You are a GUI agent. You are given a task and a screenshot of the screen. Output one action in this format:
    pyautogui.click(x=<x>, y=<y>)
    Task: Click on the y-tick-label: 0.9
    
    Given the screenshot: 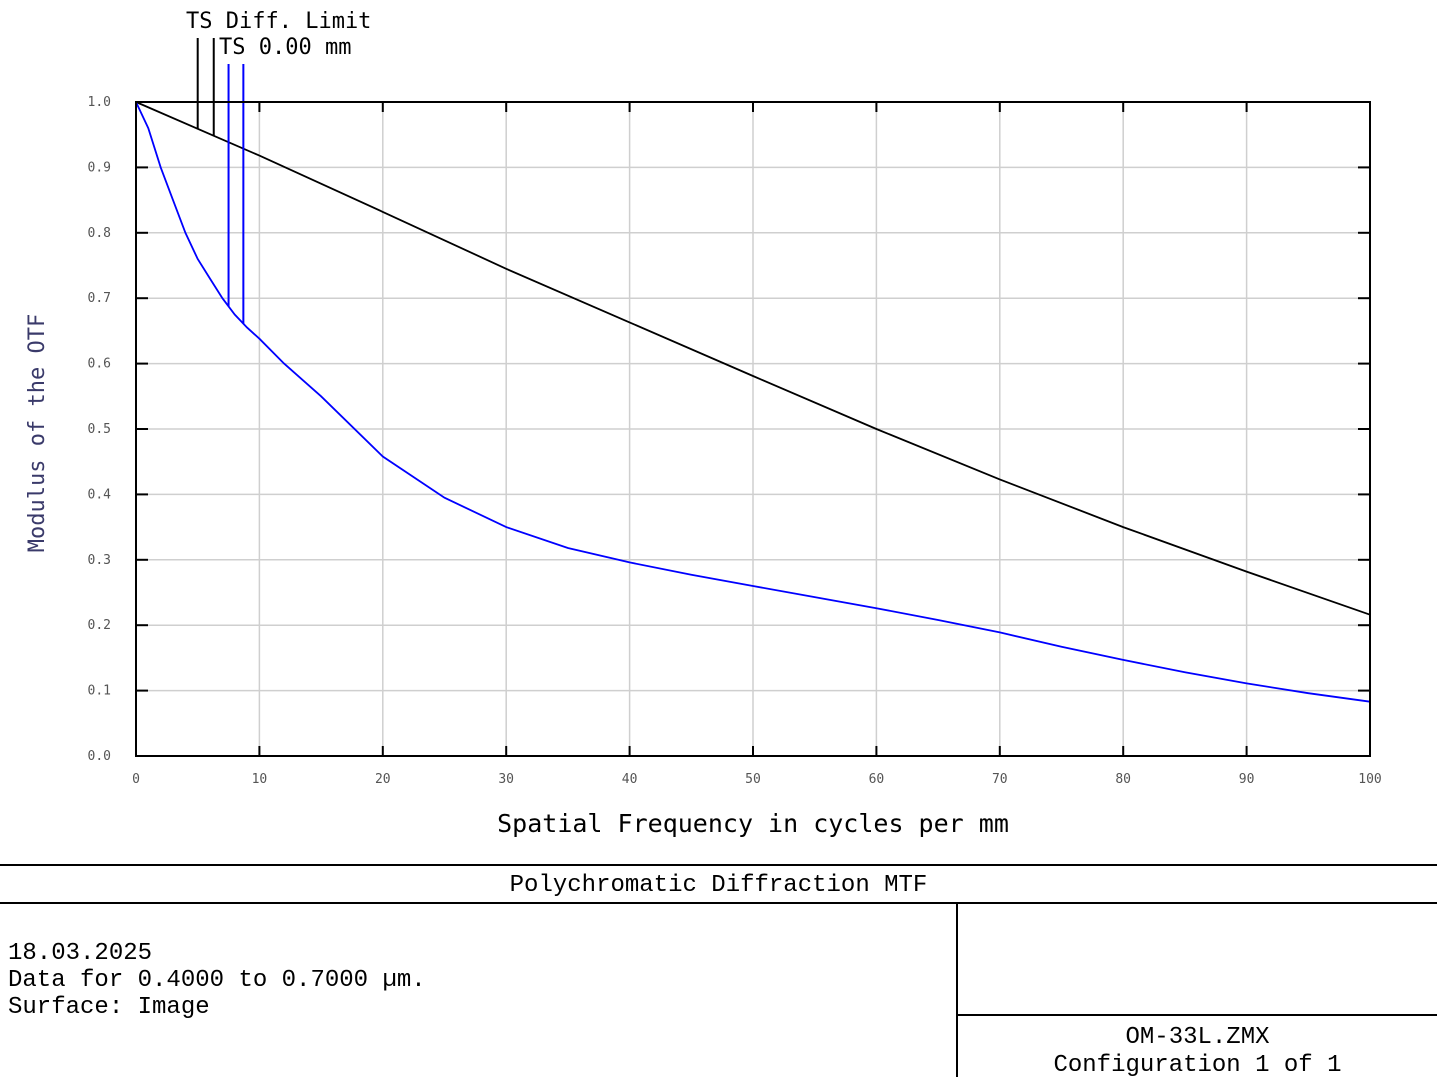 What is the action you would take?
    pyautogui.click(x=99, y=167)
    